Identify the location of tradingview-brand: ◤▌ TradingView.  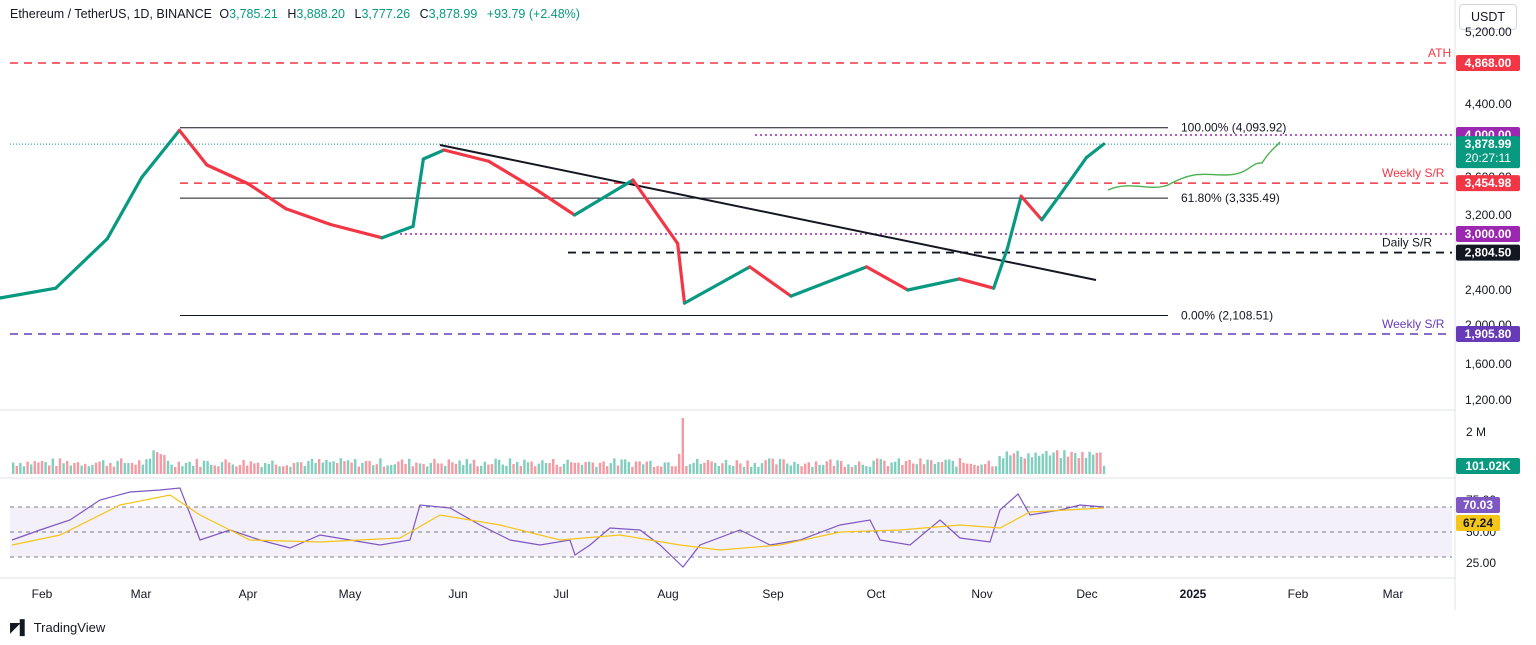
(57, 627).